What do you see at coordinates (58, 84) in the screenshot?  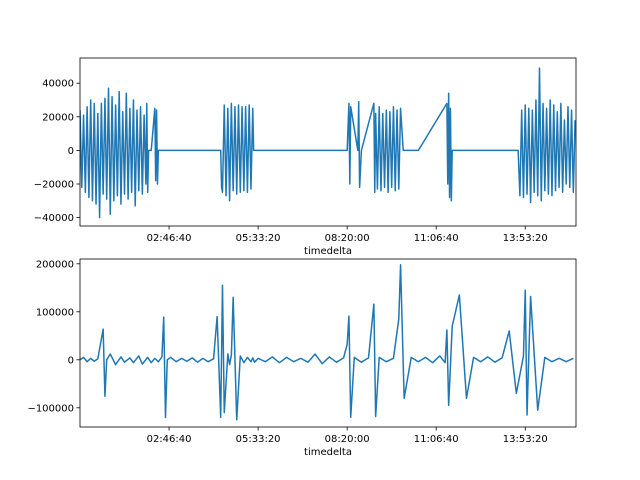 I see `y-tick-label: 40000` at bounding box center [58, 84].